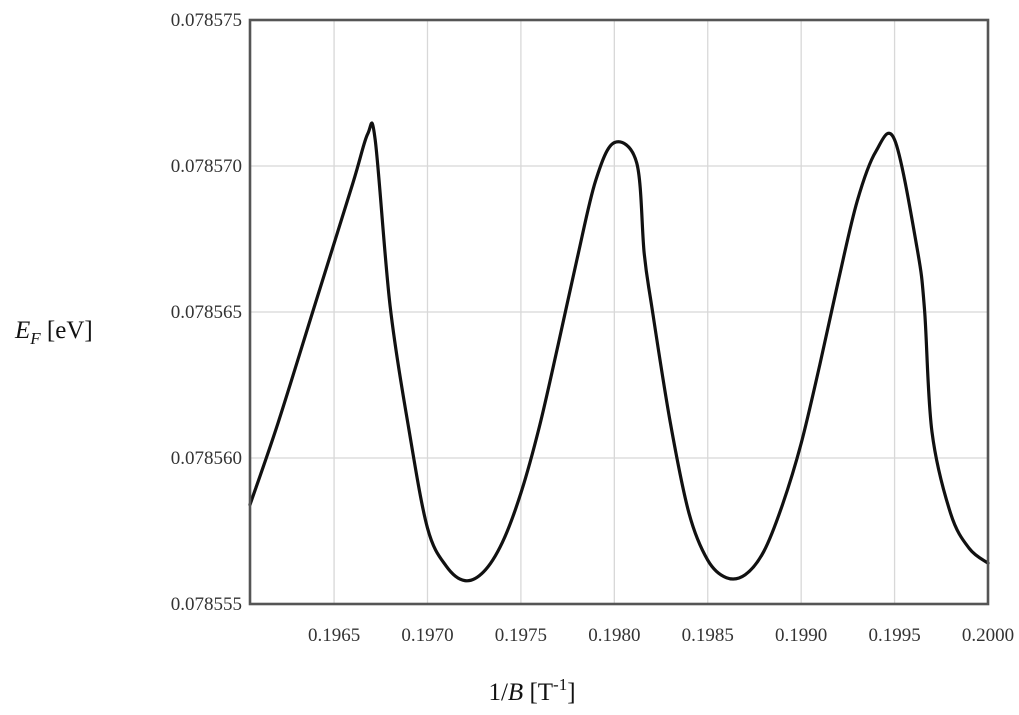 The width and height of the screenshot is (1019, 715). What do you see at coordinates (894, 635) in the screenshot?
I see `x-tick-label: 0.1995` at bounding box center [894, 635].